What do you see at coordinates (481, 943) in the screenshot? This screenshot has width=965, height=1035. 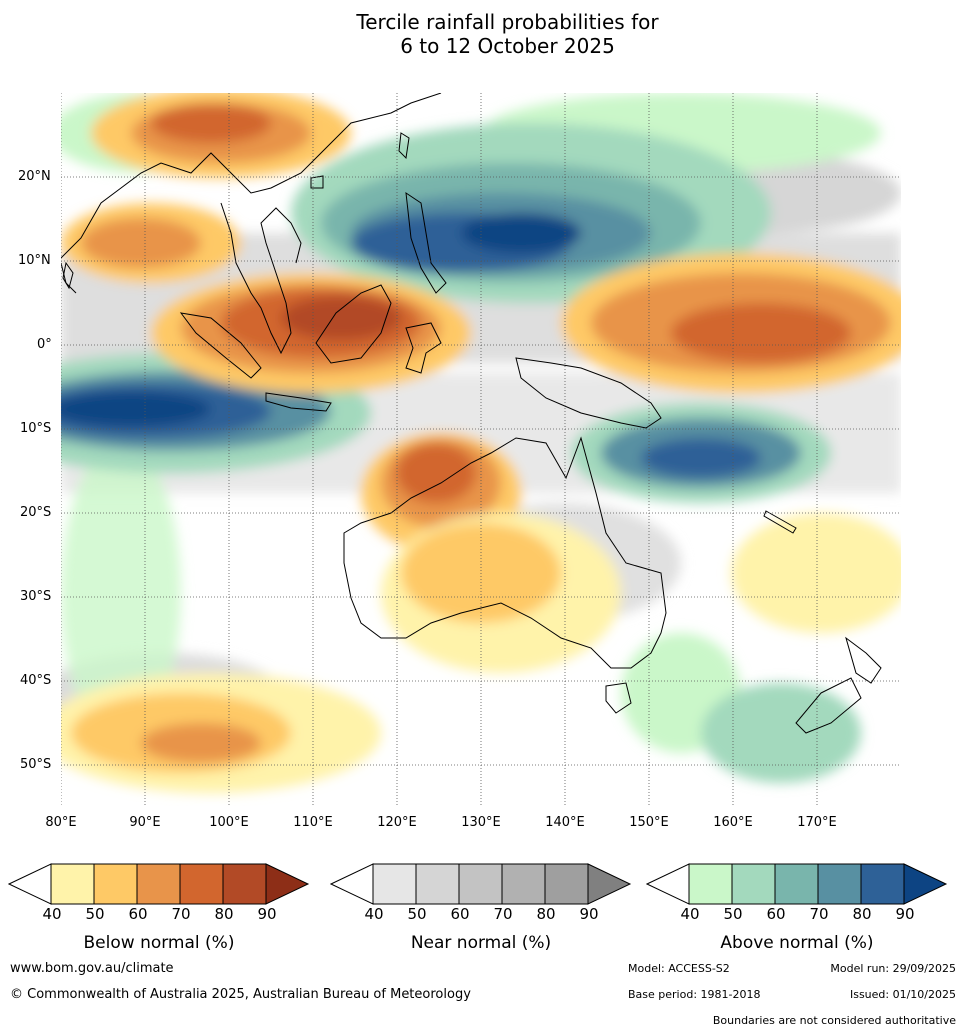 I see `legend-near-label: Near normal (%)` at bounding box center [481, 943].